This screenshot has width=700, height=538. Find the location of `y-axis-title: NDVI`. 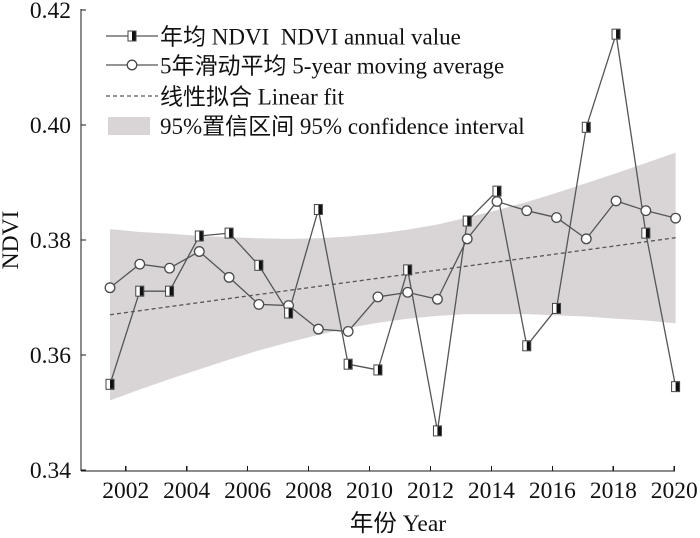

y-axis-title: NDVI is located at coordinates (12, 240).